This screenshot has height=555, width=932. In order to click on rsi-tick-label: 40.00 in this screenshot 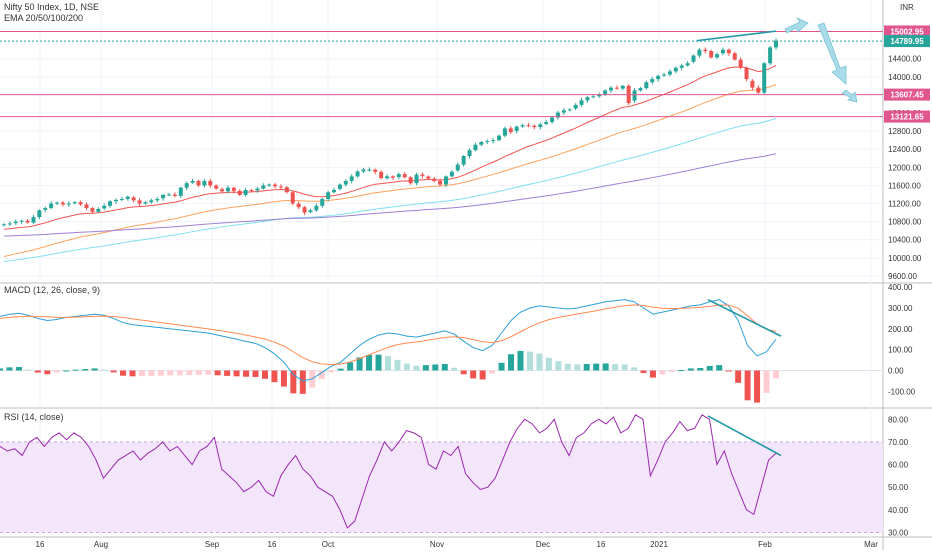, I will do `click(898, 510)`.